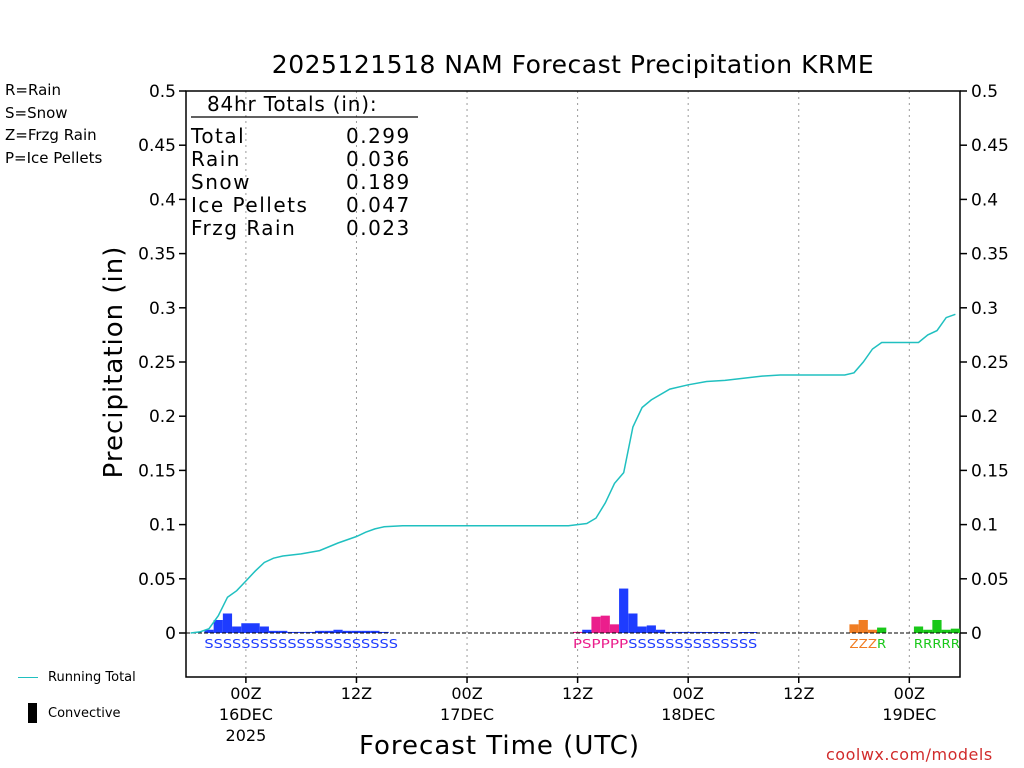  Describe the element at coordinates (378, 205) in the screenshot. I see `totals-value: 0.047` at that location.